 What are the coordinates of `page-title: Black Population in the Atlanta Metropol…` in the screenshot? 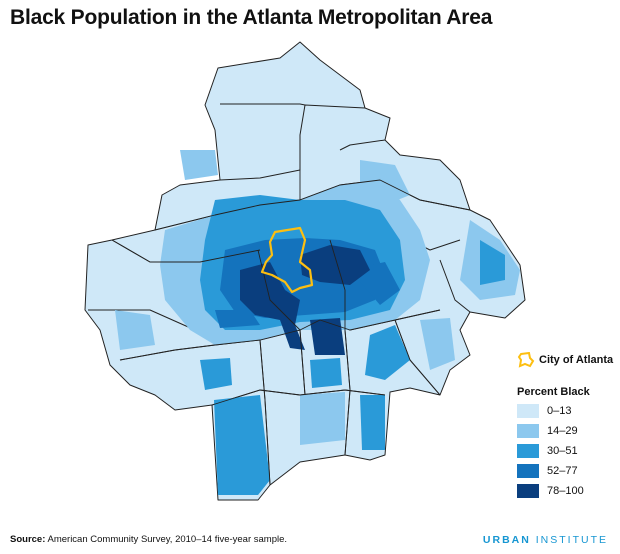 It's located at (251, 17).